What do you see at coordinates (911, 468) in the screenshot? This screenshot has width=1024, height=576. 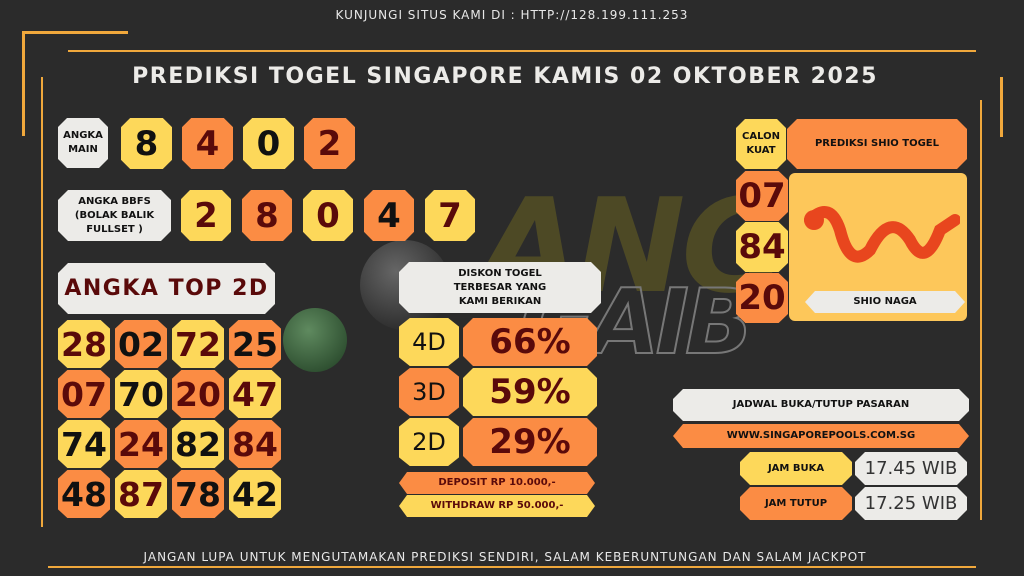 I see `jam-buka-value: 17.45 WIB` at bounding box center [911, 468].